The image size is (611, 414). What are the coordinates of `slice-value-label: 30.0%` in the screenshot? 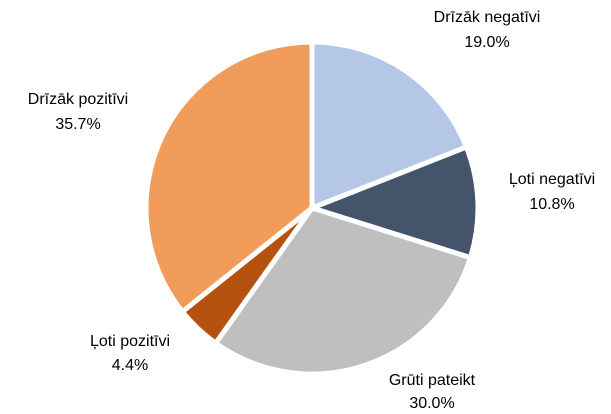 It's located at (431, 403).